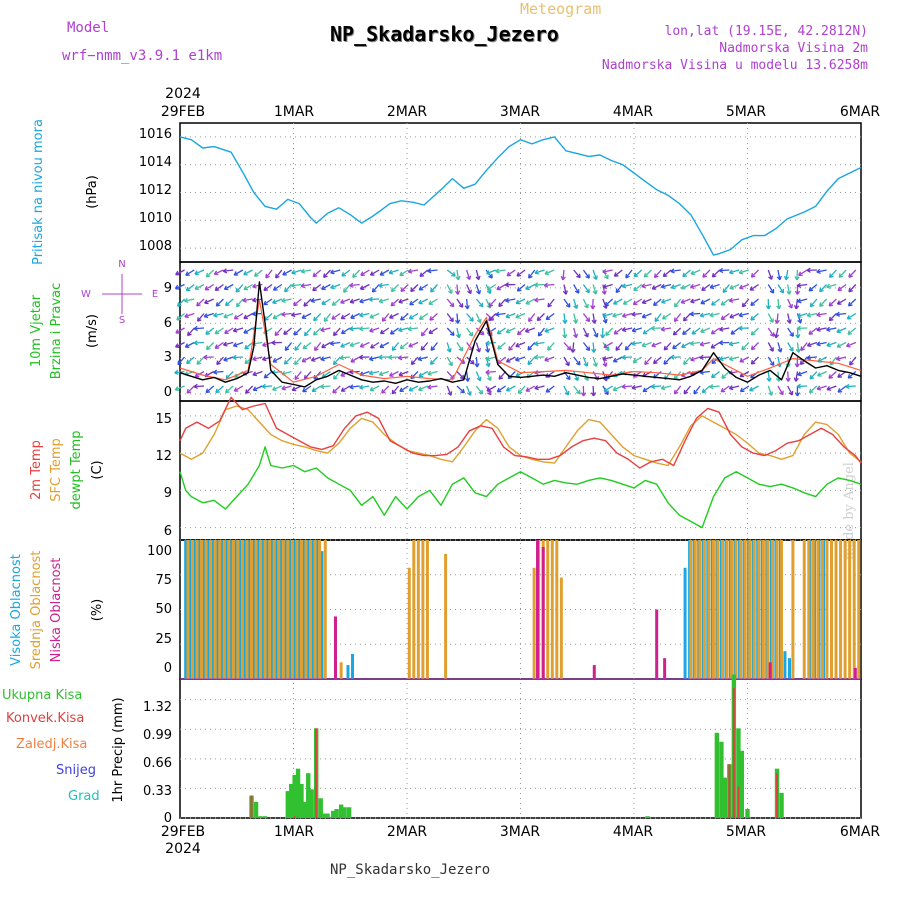 Image resolution: width=900 pixels, height=900 pixels. What do you see at coordinates (76, 469) in the screenshot?
I see `temp-ylabel-3: dewpt Temp` at bounding box center [76, 469].